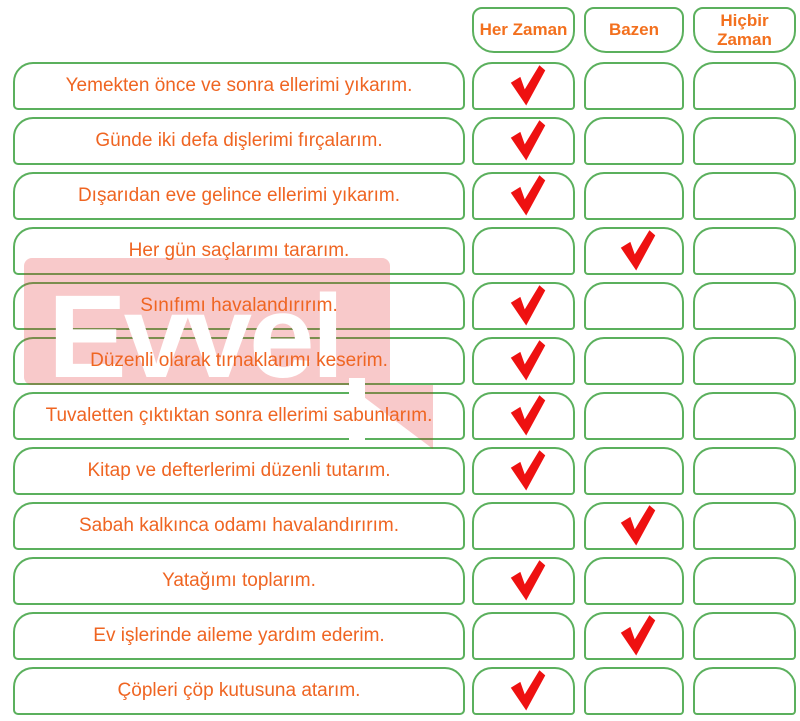  I want to click on habit-row: Düzenli olarak tırnaklarımı keserim., so click(406, 361).